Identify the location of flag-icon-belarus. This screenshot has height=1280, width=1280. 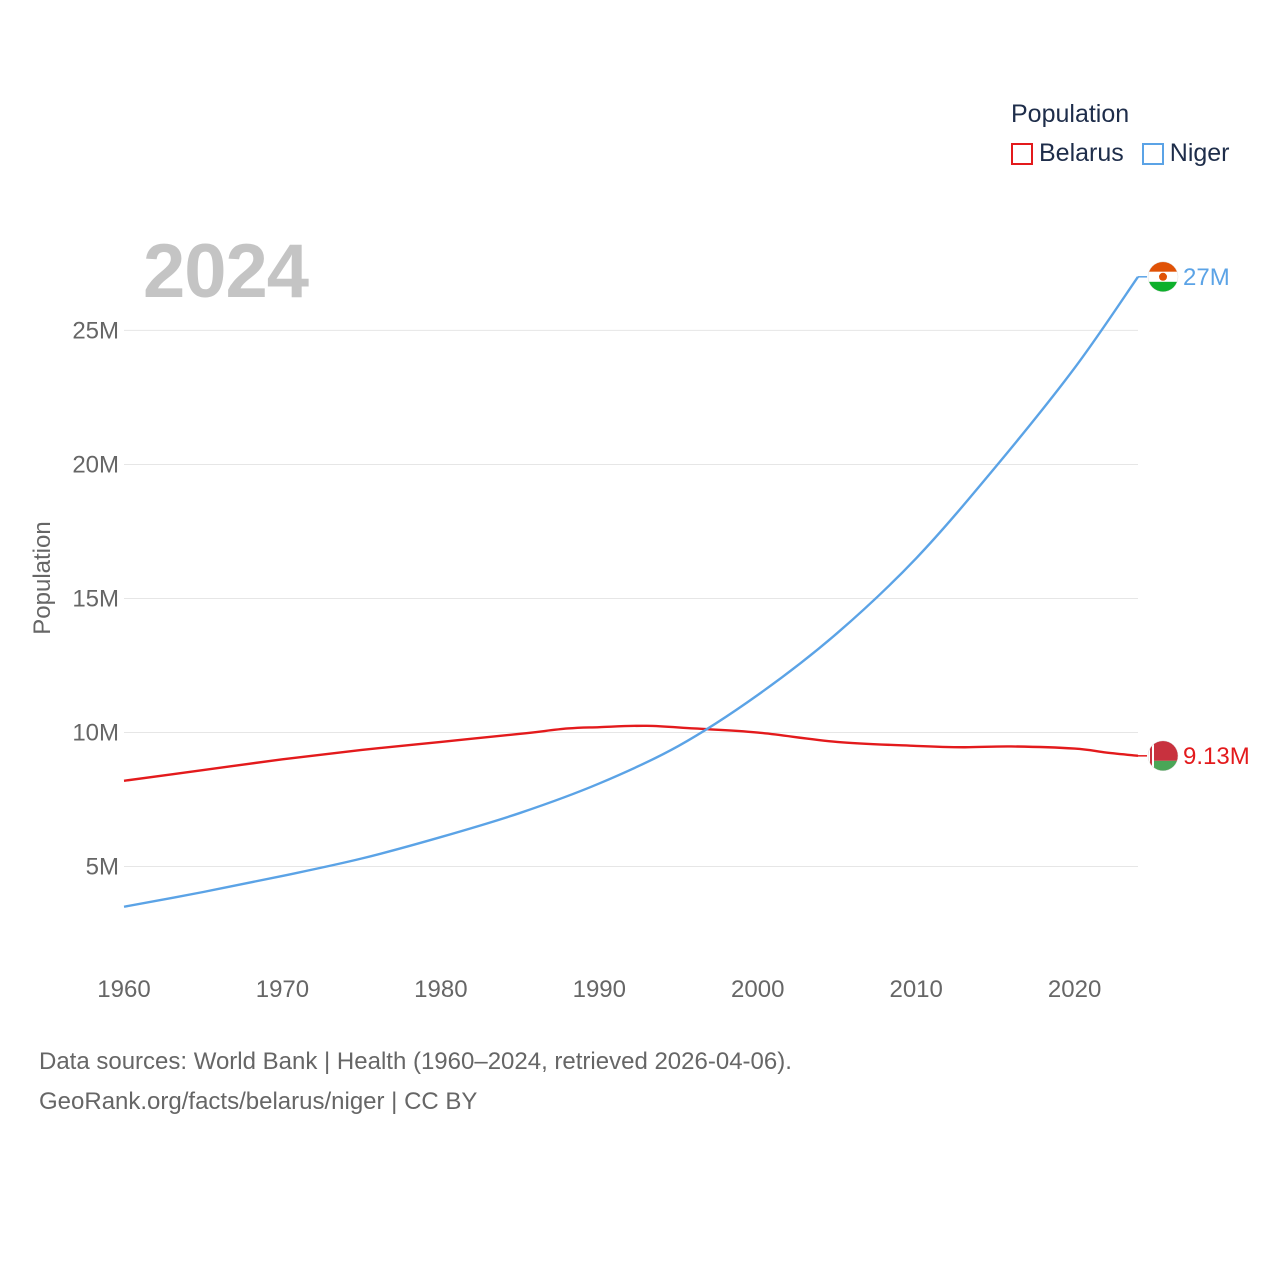
(1163, 755).